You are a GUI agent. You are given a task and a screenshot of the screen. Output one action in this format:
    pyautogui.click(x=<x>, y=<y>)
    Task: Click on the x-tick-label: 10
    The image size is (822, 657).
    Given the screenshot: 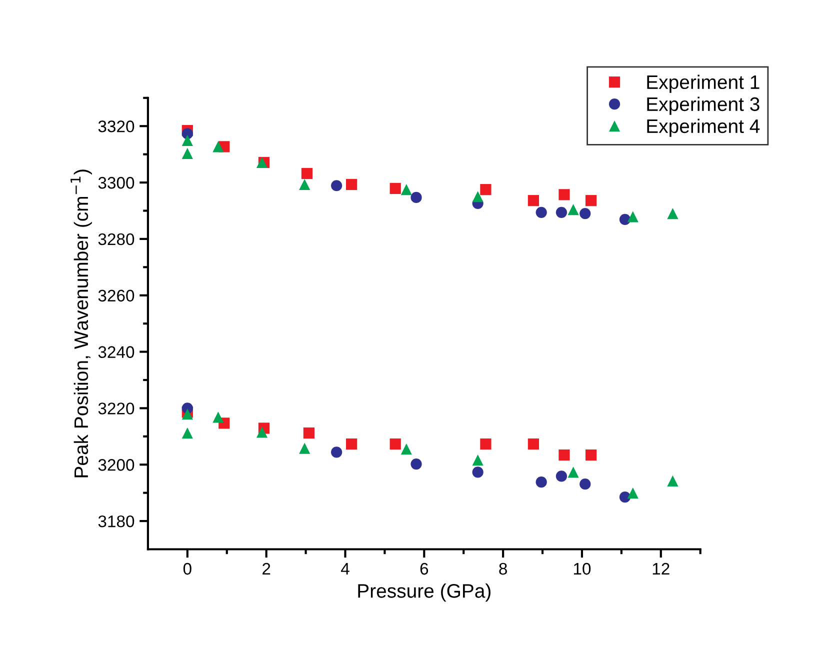 What is the action you would take?
    pyautogui.click(x=582, y=568)
    